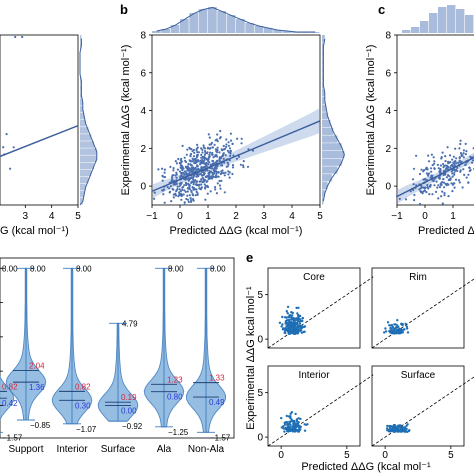 The image size is (474, 474). I want to click on panel-b-xlabel: Predicted ΔΔG (kcal mol⁻¹), so click(236, 231).